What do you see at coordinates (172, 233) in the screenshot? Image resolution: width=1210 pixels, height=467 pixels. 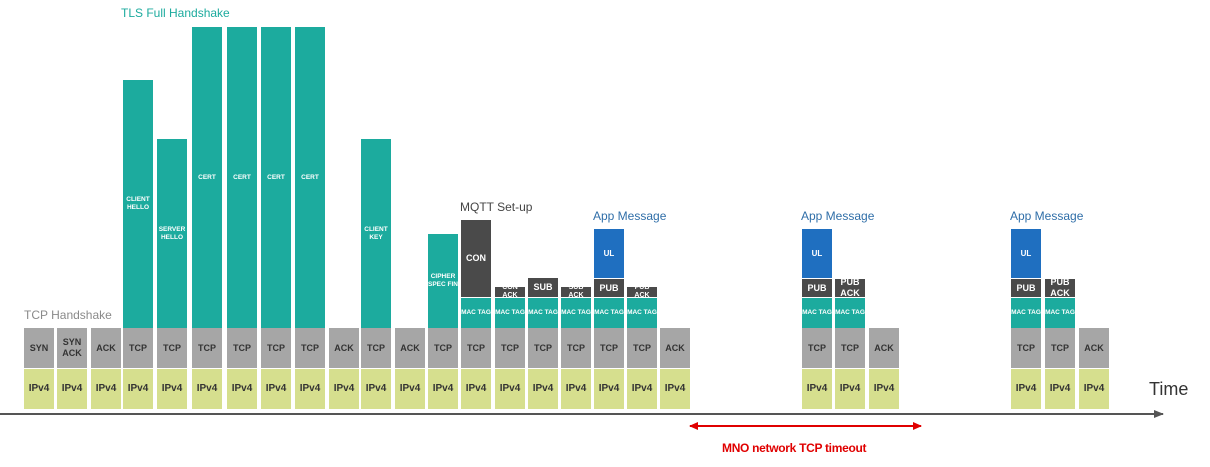 I see `server-hello-packet: SERVER HELLO` at bounding box center [172, 233].